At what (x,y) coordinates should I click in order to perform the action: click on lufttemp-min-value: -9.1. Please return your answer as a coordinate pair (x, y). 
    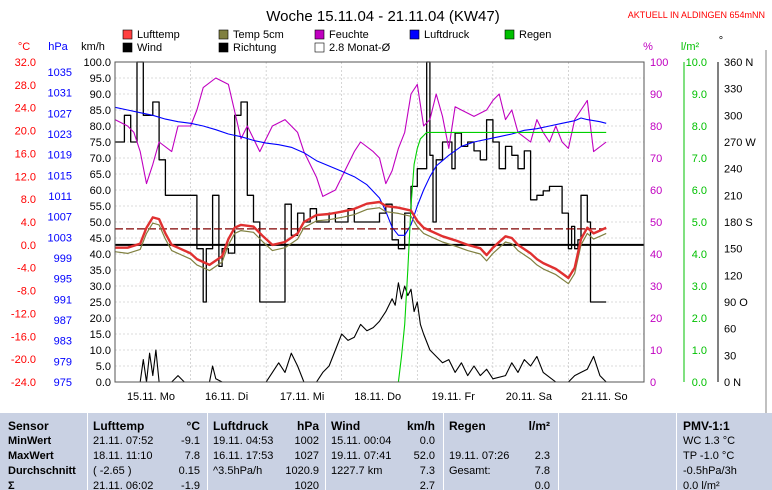
    Looking at the image, I should click on (190, 441).